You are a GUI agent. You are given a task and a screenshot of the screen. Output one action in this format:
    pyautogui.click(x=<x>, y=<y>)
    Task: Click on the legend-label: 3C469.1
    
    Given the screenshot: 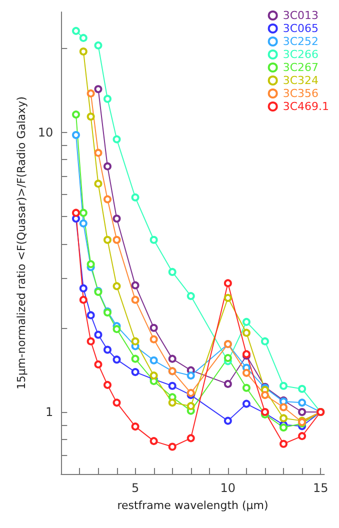 What is the action you would take?
    pyautogui.click(x=305, y=106)
    